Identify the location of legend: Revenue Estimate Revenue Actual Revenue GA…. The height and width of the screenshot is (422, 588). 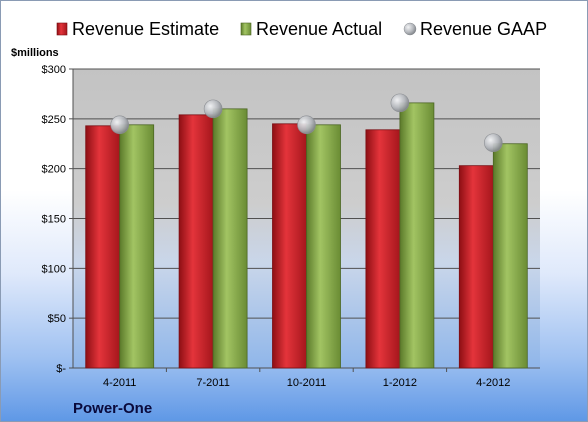
(301, 29).